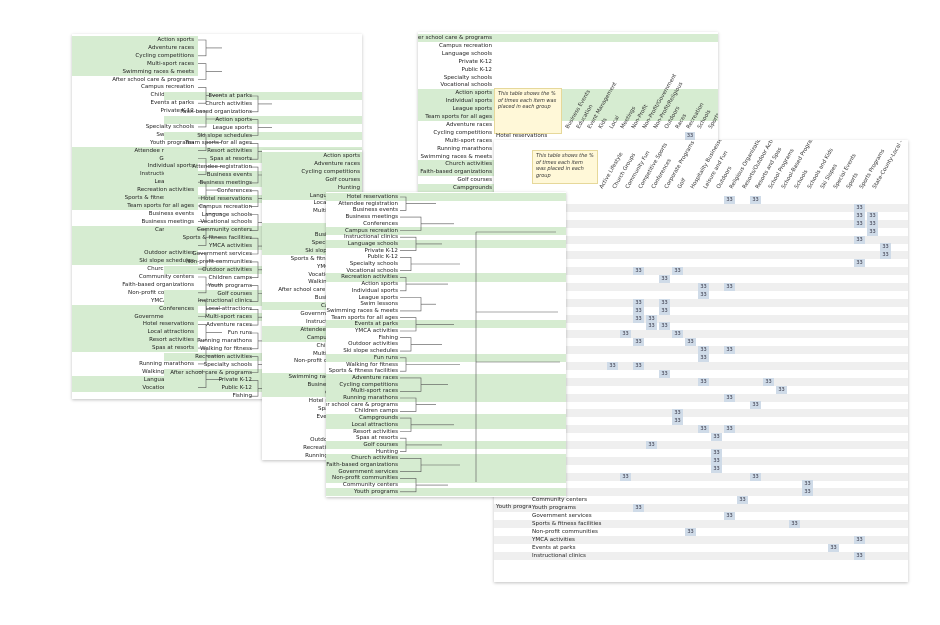 The height and width of the screenshot is (625, 940). I want to click on panel-e-matrix-row: YMCA activities 33, so click(701, 539).